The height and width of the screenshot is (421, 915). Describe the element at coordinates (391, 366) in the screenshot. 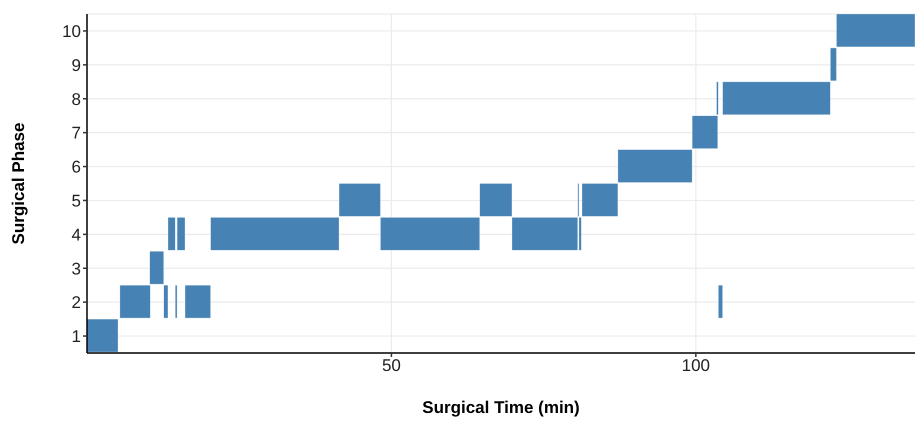

I see `x-tick-label: 50` at that location.